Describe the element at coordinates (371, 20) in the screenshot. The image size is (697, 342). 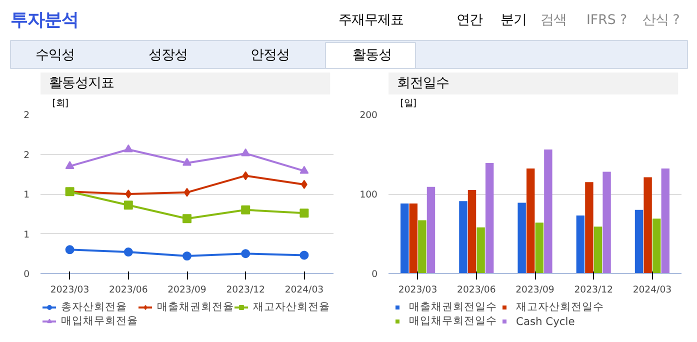
I see `text: 주재무제표` at that location.